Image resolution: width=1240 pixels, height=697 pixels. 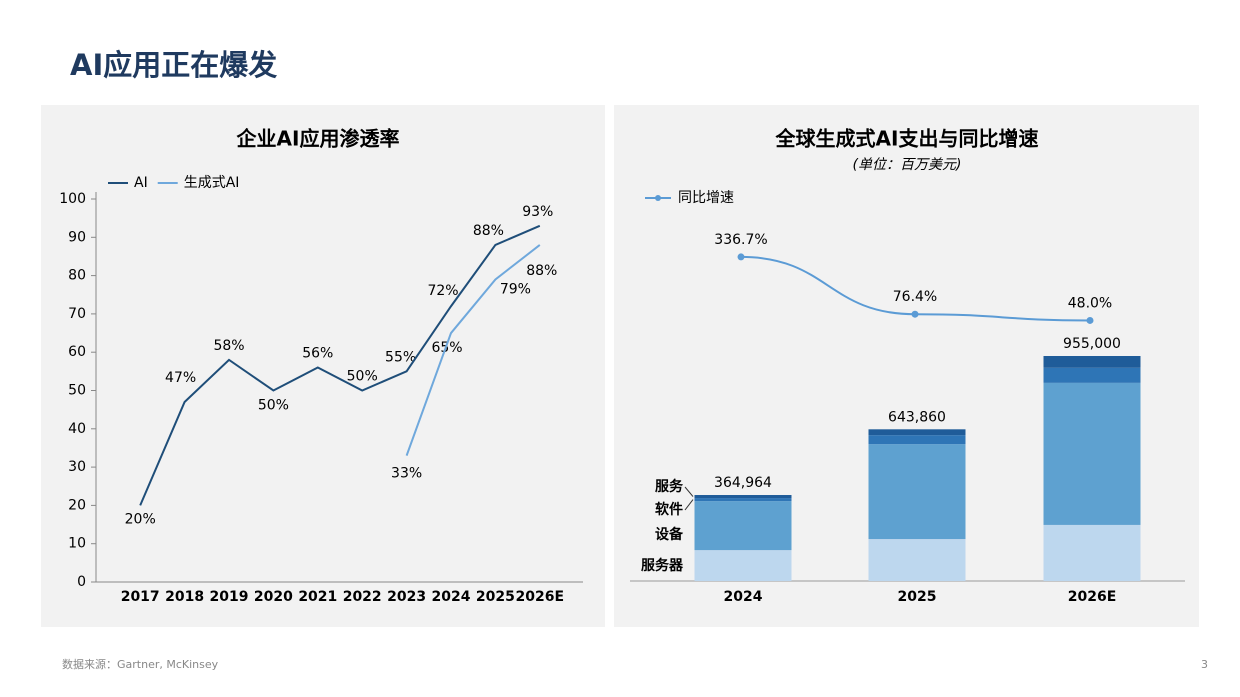 I want to click on series-label: 服务器, so click(x=662, y=565).